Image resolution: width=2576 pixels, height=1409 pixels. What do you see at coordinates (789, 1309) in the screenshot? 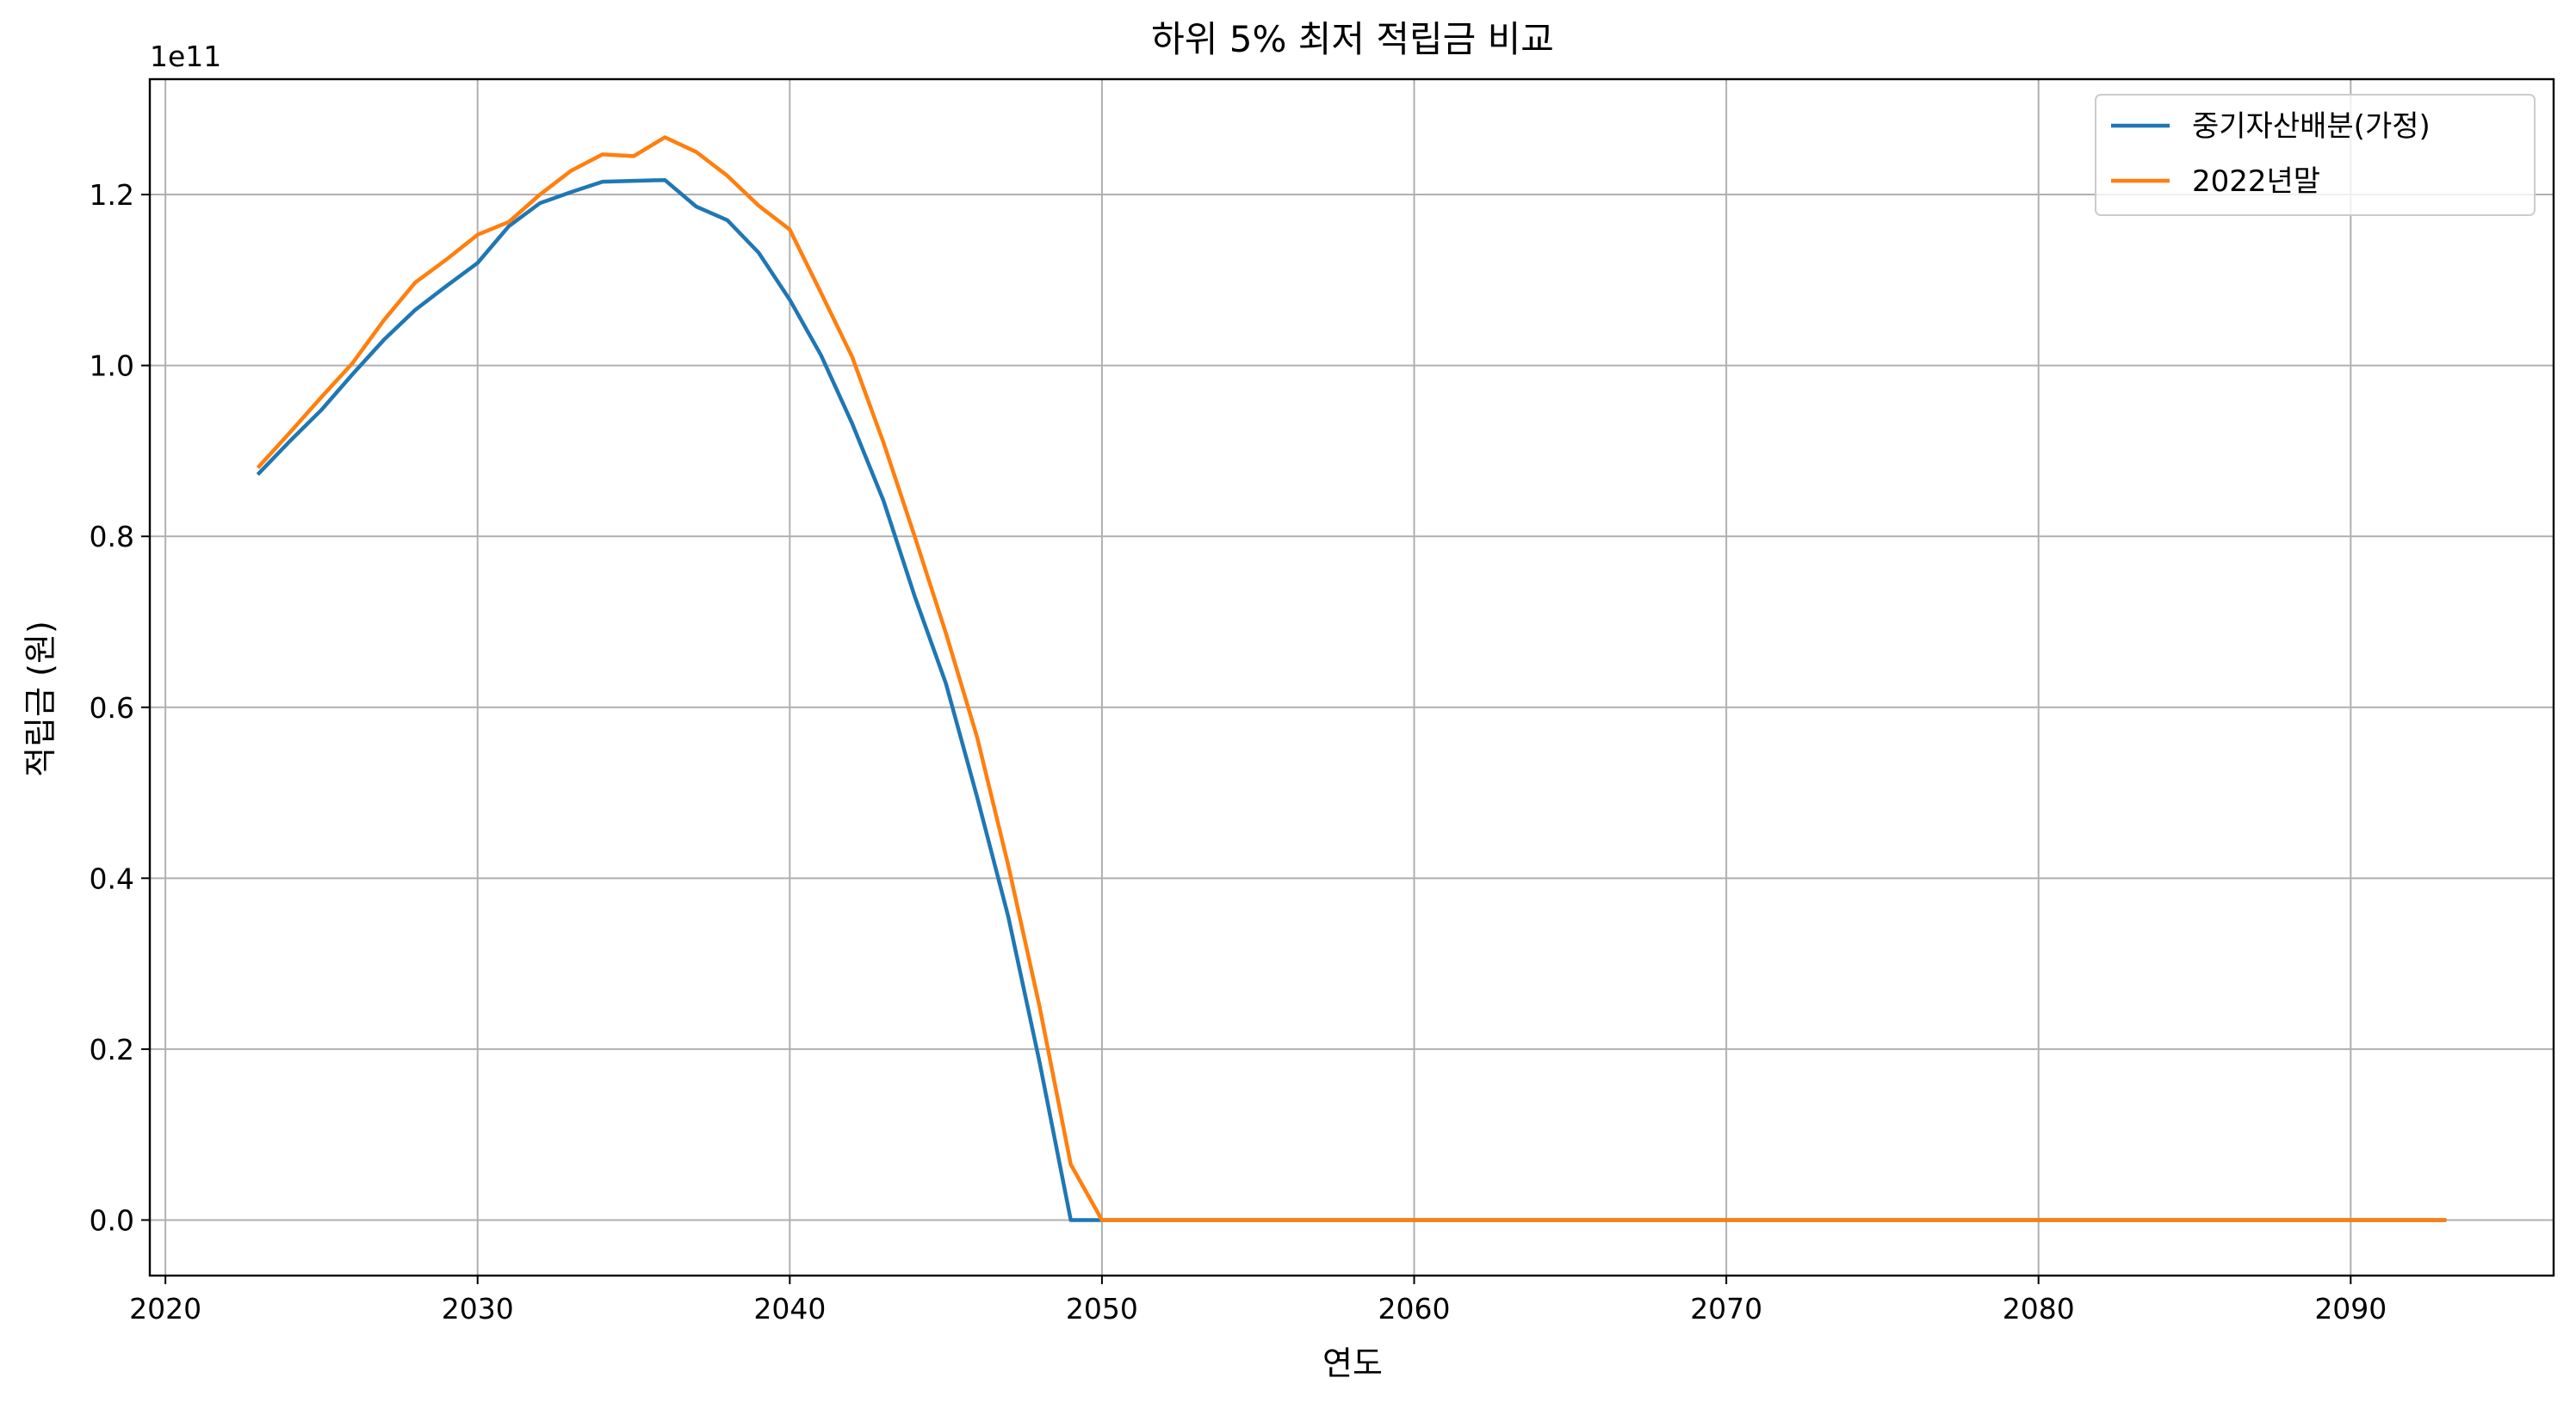
I see `x-tick-label: 2040` at bounding box center [789, 1309].